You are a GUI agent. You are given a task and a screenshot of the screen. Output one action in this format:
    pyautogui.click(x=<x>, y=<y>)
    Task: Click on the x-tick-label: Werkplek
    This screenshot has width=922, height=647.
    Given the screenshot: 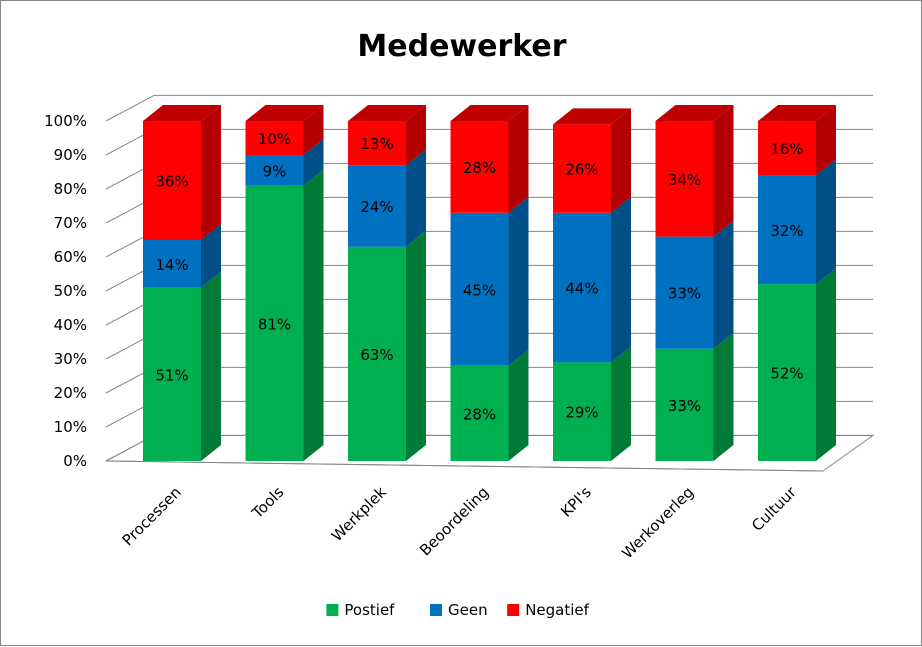 What is the action you would take?
    pyautogui.click(x=359, y=514)
    